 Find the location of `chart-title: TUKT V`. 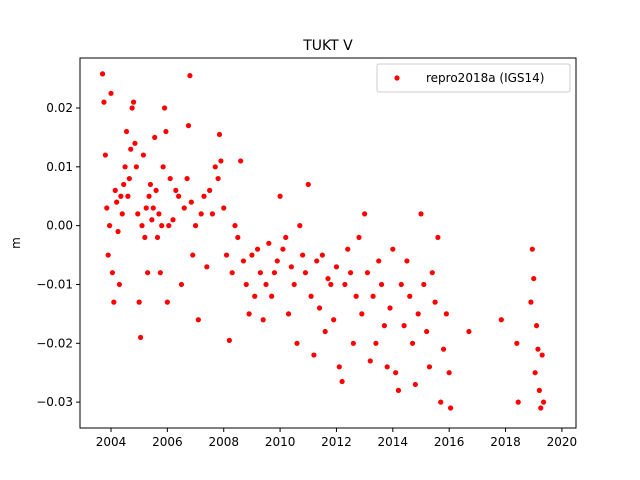

chart-title: TUKT V is located at coordinates (327, 46).